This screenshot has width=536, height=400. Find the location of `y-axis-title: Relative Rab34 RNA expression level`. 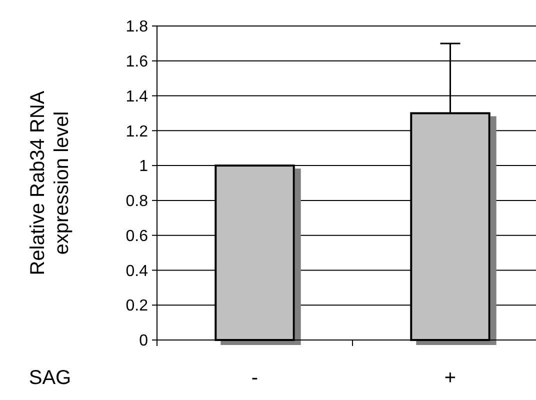

y-axis-title: Relative Rab34 RNA expression level is located at coordinates (50, 183).